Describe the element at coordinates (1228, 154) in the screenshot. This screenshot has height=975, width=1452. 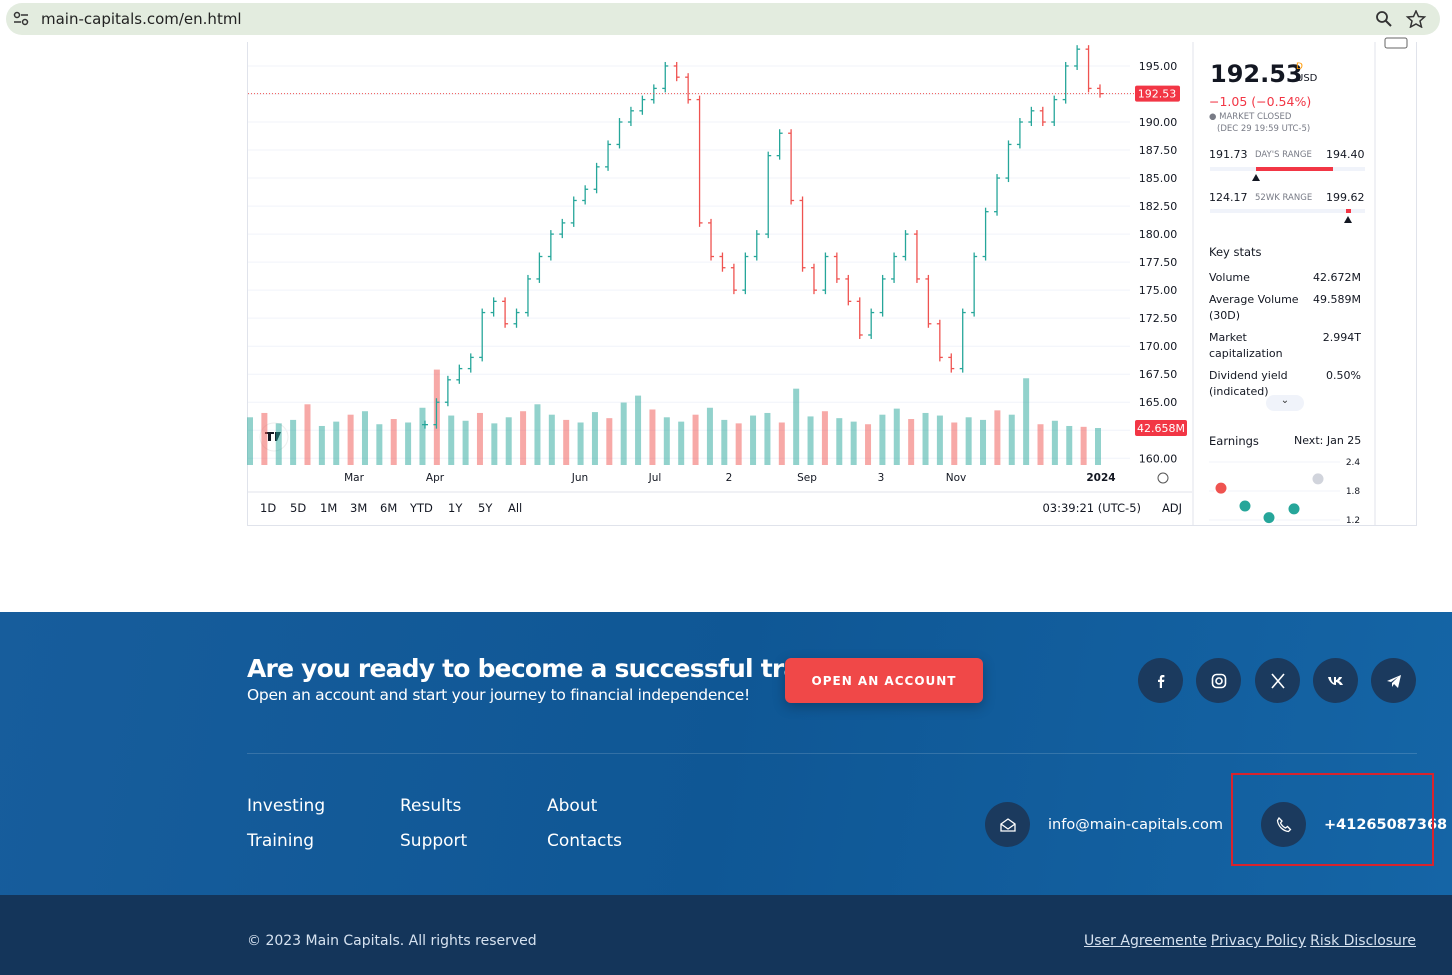
I see `range-low: 191.73` at that location.